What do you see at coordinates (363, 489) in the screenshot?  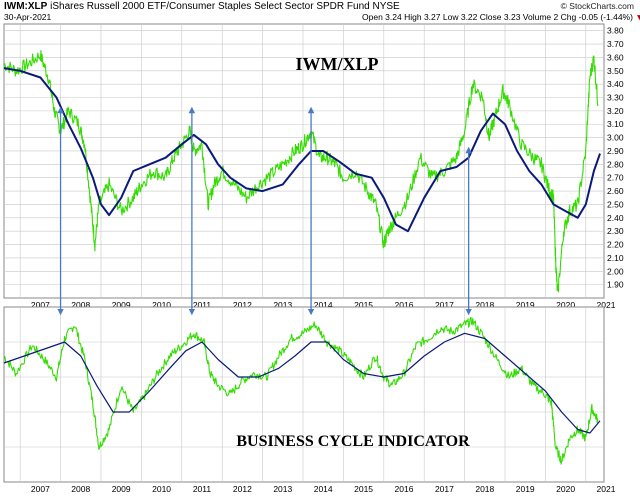 I see `bottom-x-tick-label: 2015` at bounding box center [363, 489].